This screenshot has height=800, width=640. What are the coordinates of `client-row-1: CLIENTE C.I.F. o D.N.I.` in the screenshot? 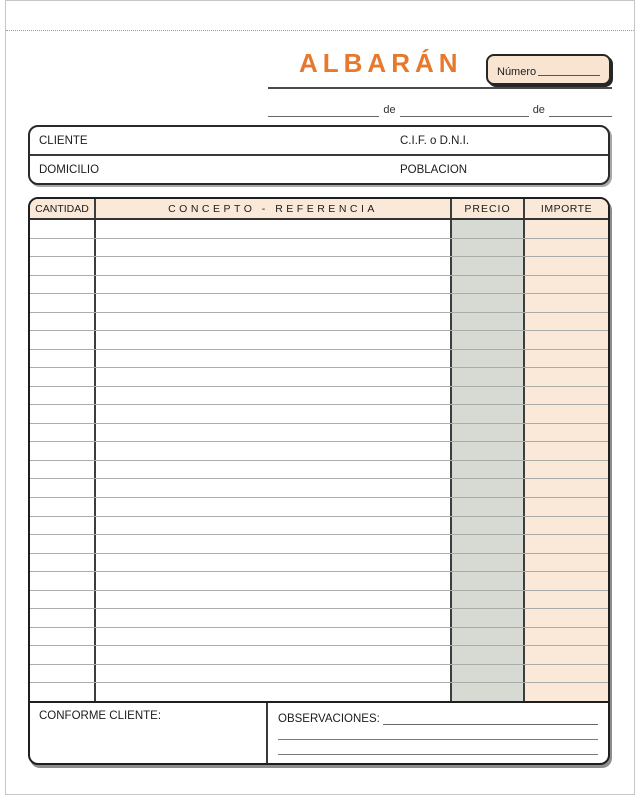 It's located at (319, 141).